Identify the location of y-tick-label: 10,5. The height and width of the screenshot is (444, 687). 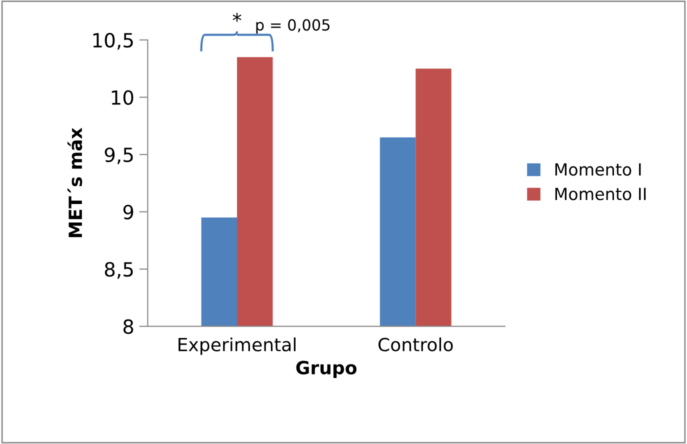
(113, 41).